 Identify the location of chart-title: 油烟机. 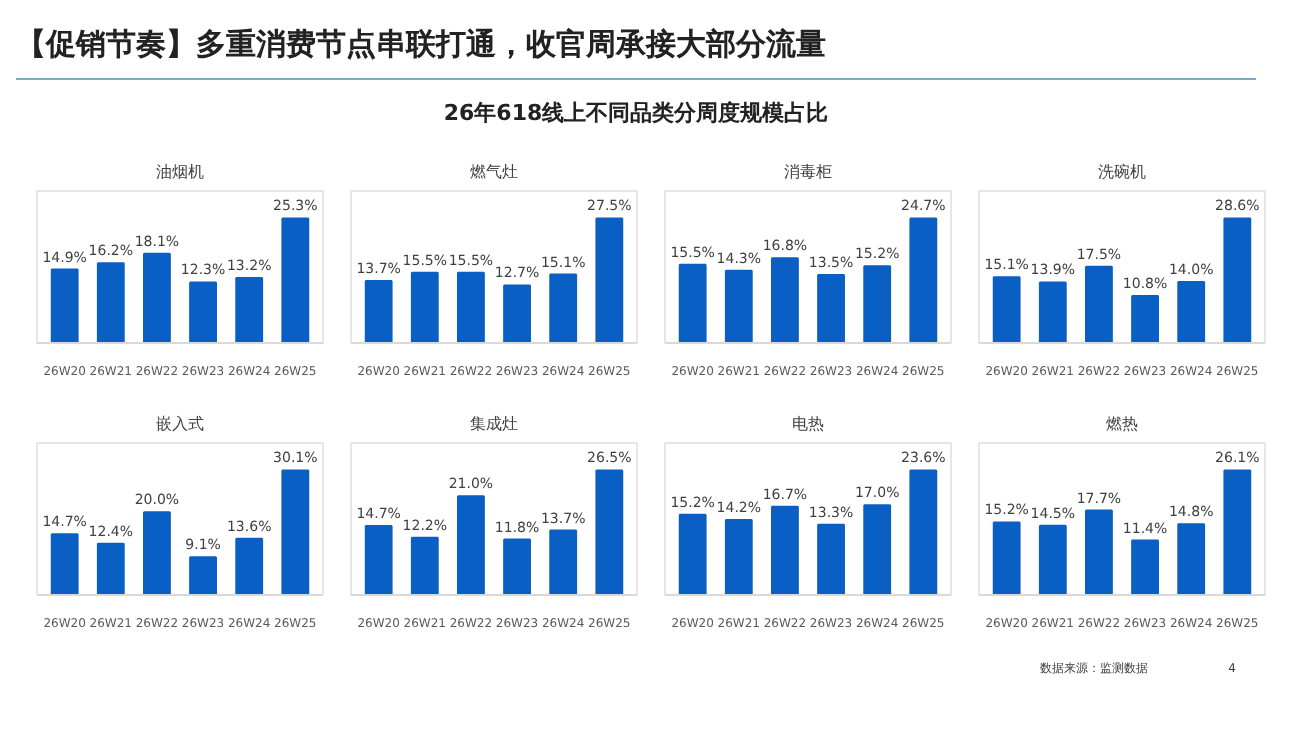
(180, 172).